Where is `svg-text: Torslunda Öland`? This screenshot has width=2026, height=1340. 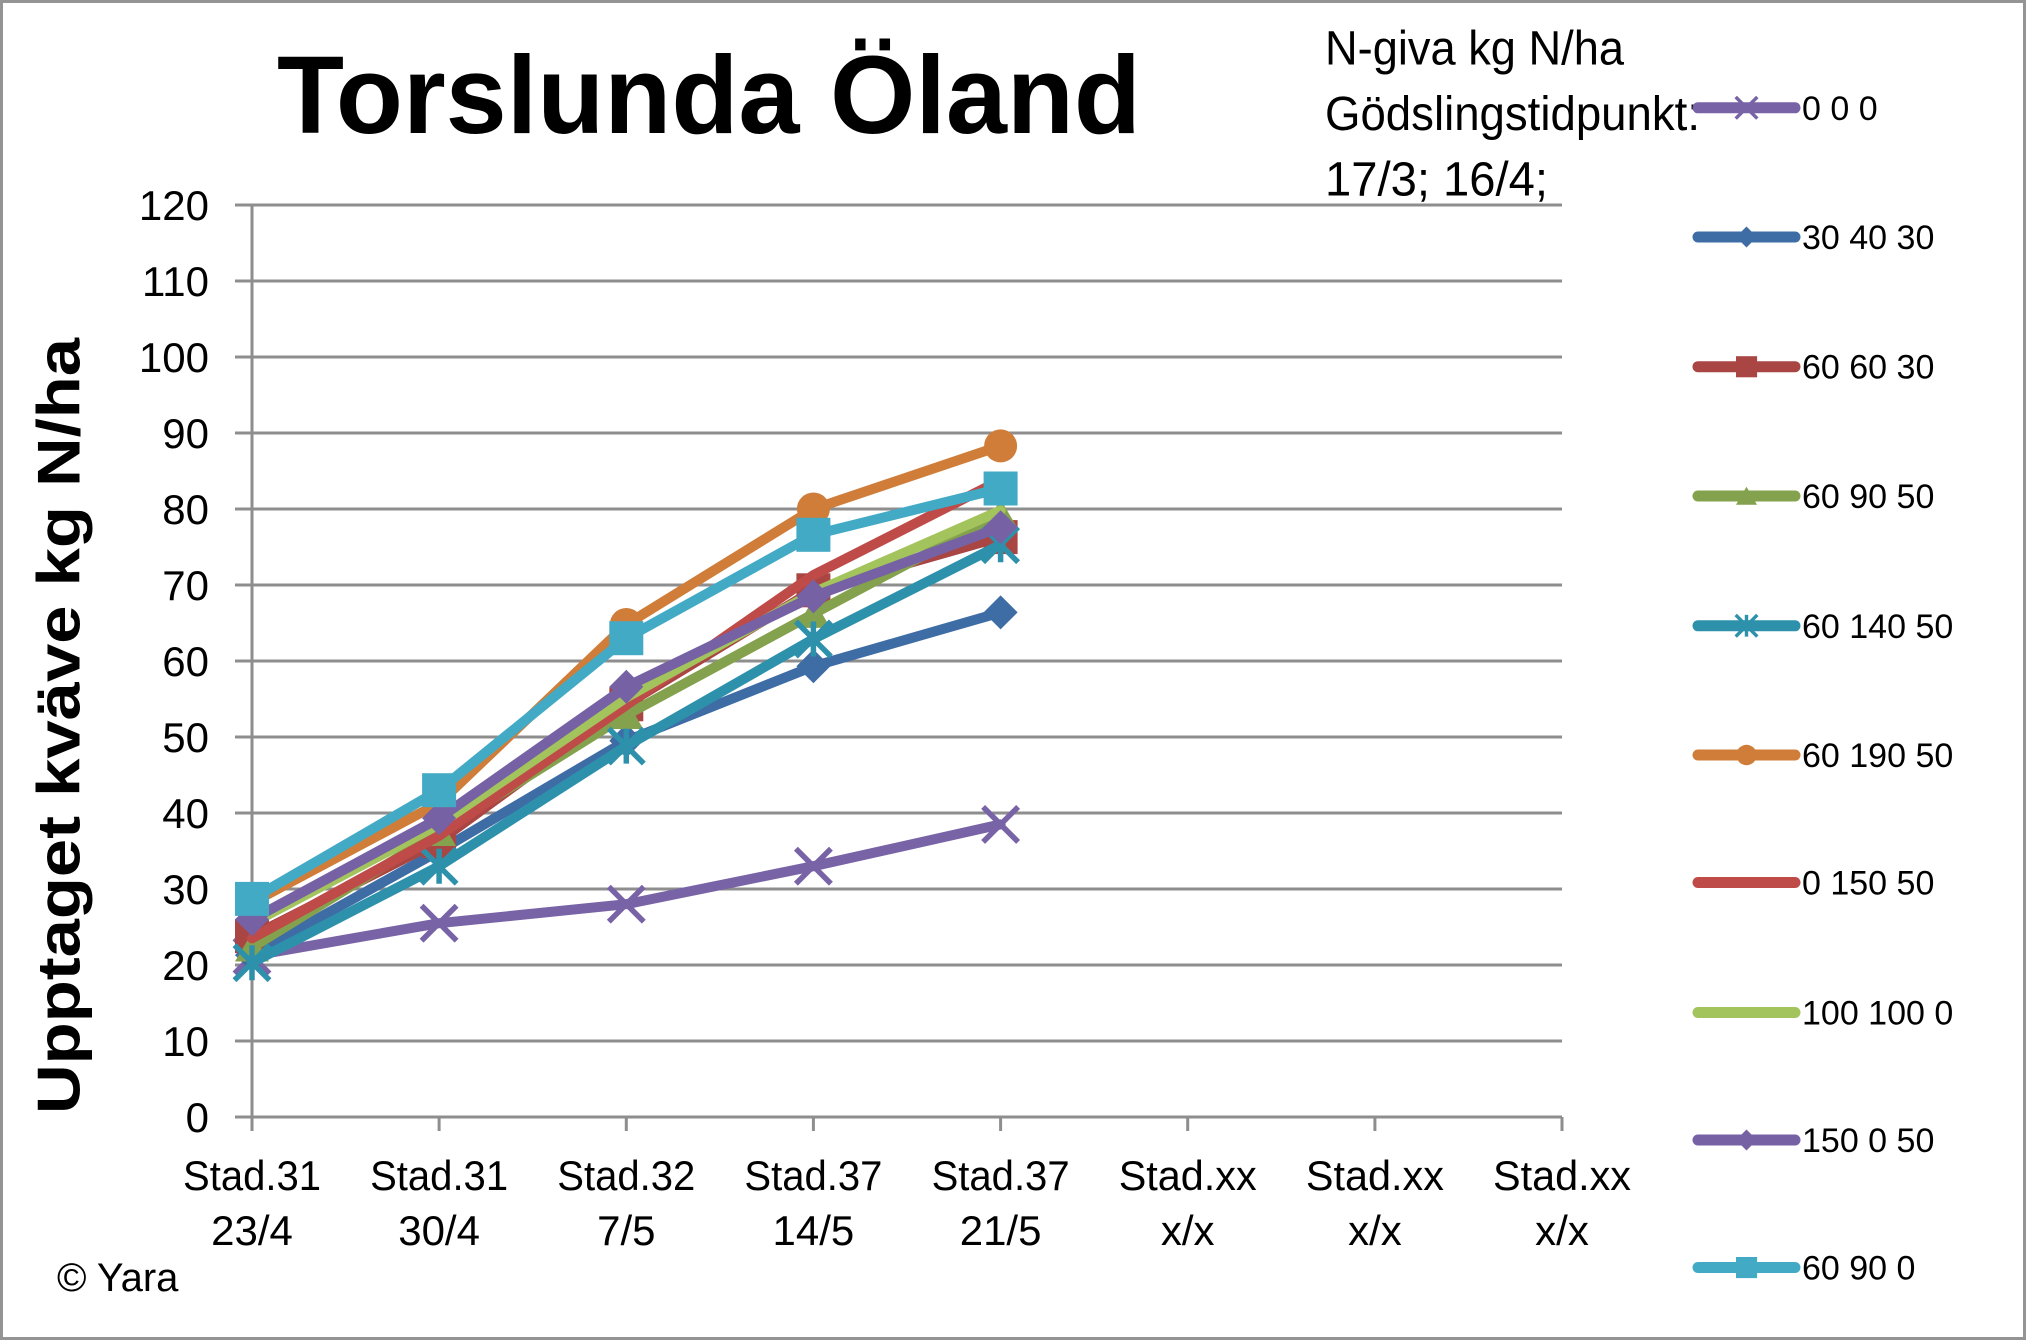
svg-text: Torslunda Öland is located at coordinates (709, 95).